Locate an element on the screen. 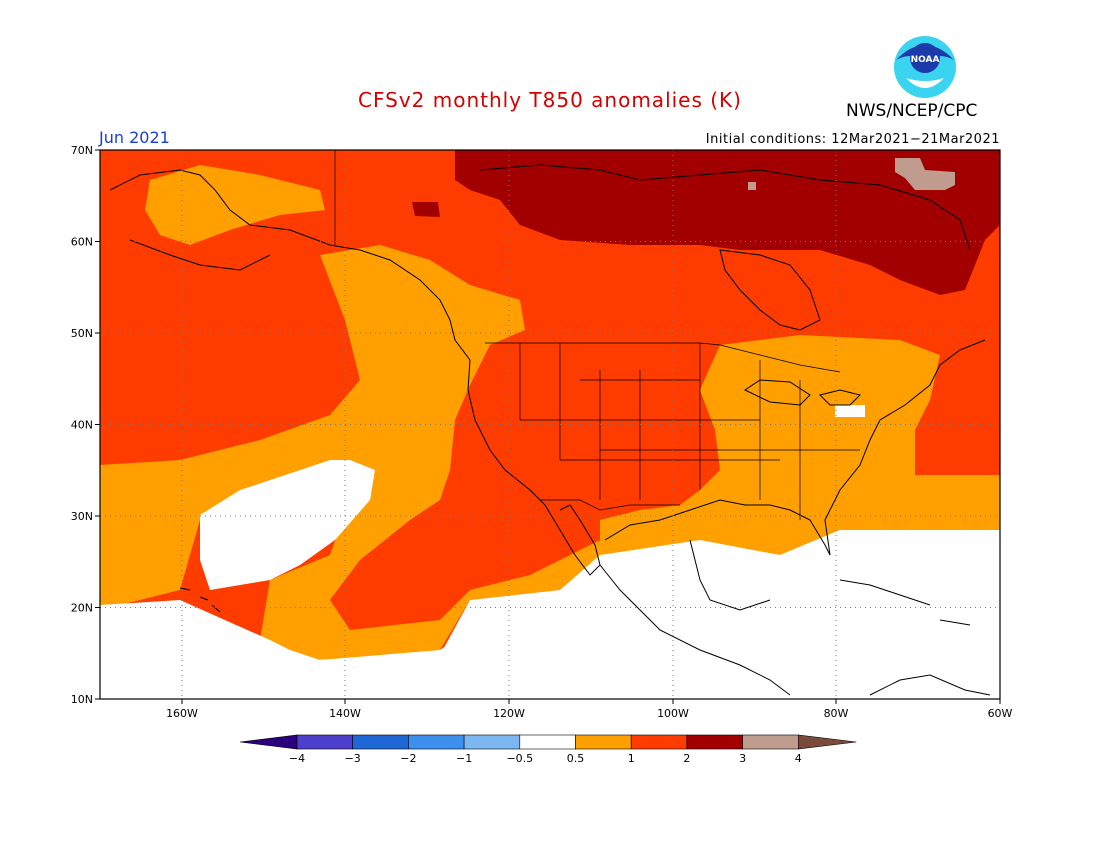  noaa-logo: NOAA is located at coordinates (925, 67).